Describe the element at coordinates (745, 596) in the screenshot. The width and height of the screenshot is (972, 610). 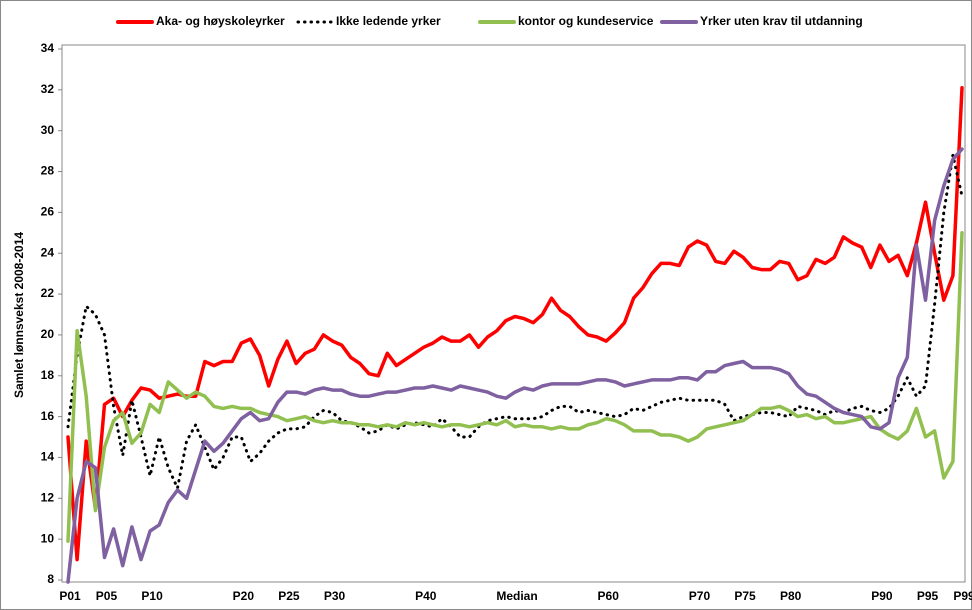
I see `x-tick-label: P75` at that location.